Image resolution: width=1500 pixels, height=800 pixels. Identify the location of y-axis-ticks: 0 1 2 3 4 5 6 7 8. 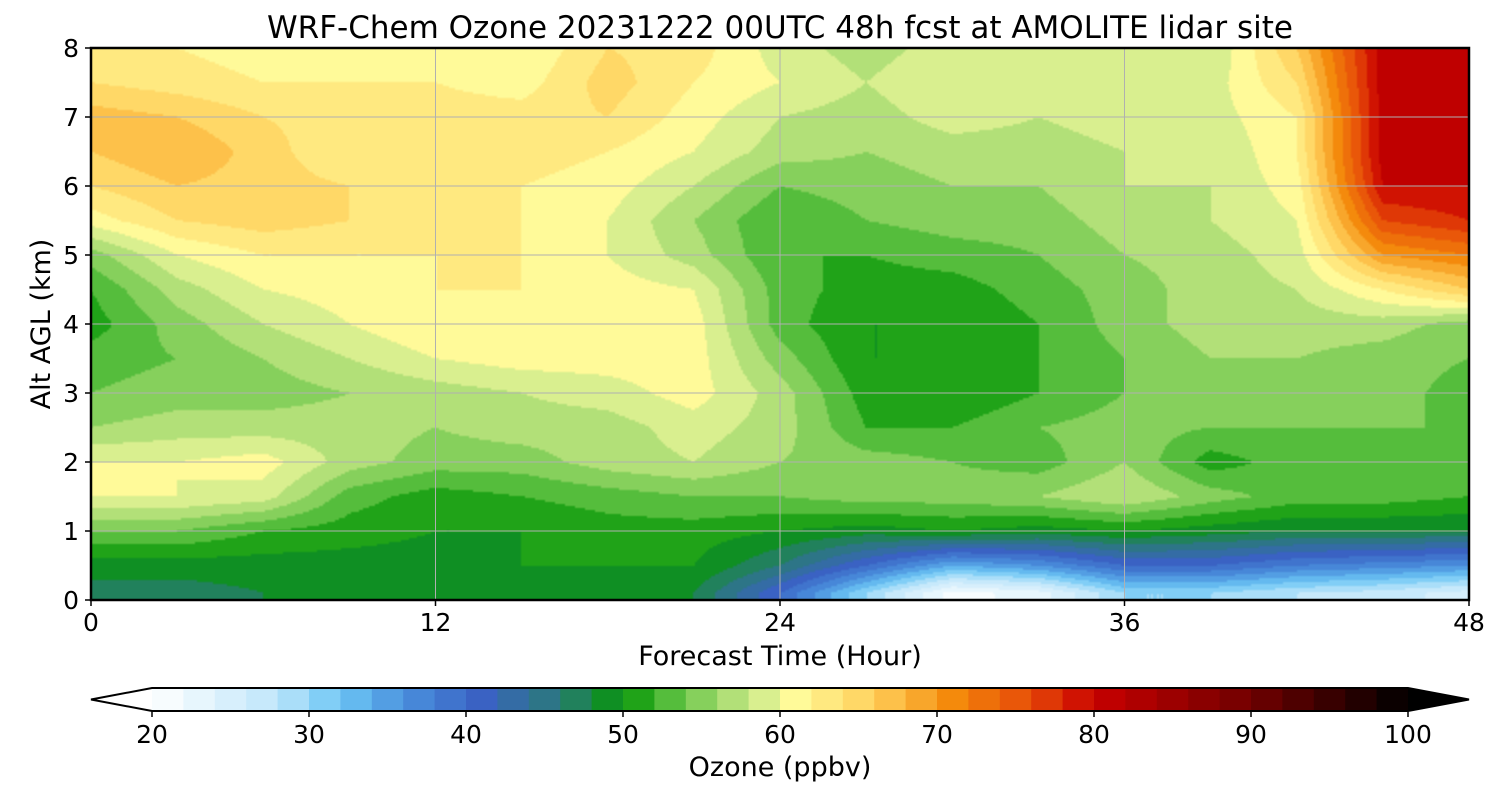
(77, 324).